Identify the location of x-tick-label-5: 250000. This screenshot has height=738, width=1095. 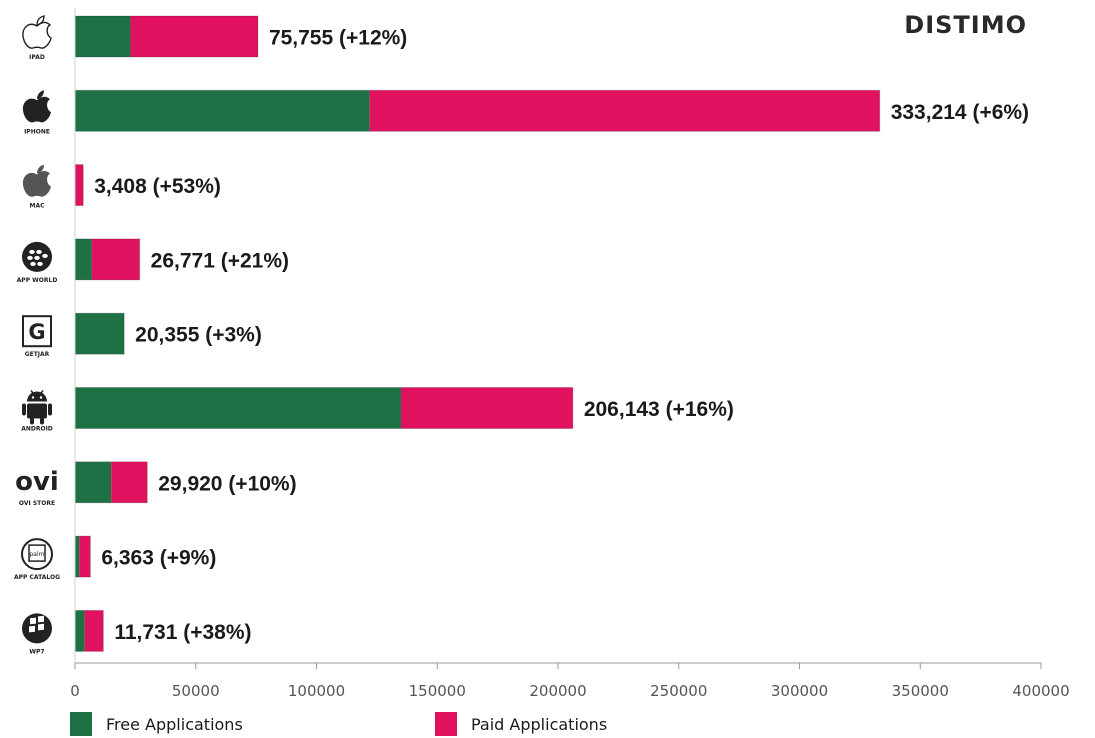
(678, 691).